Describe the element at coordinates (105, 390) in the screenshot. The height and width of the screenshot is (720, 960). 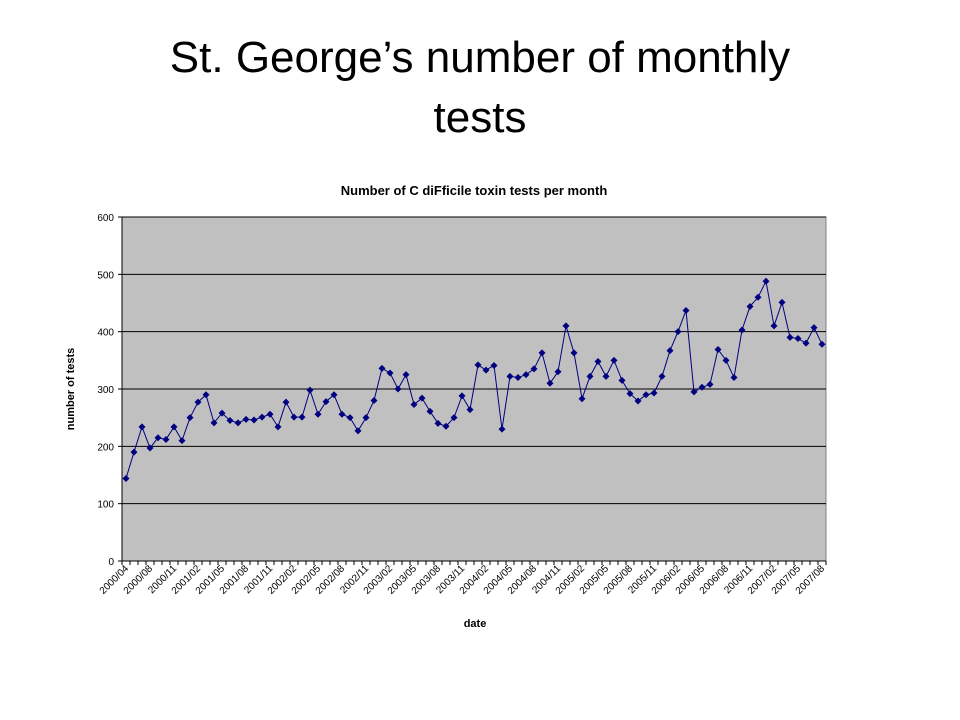
I see `y-tick-label: 300` at that location.